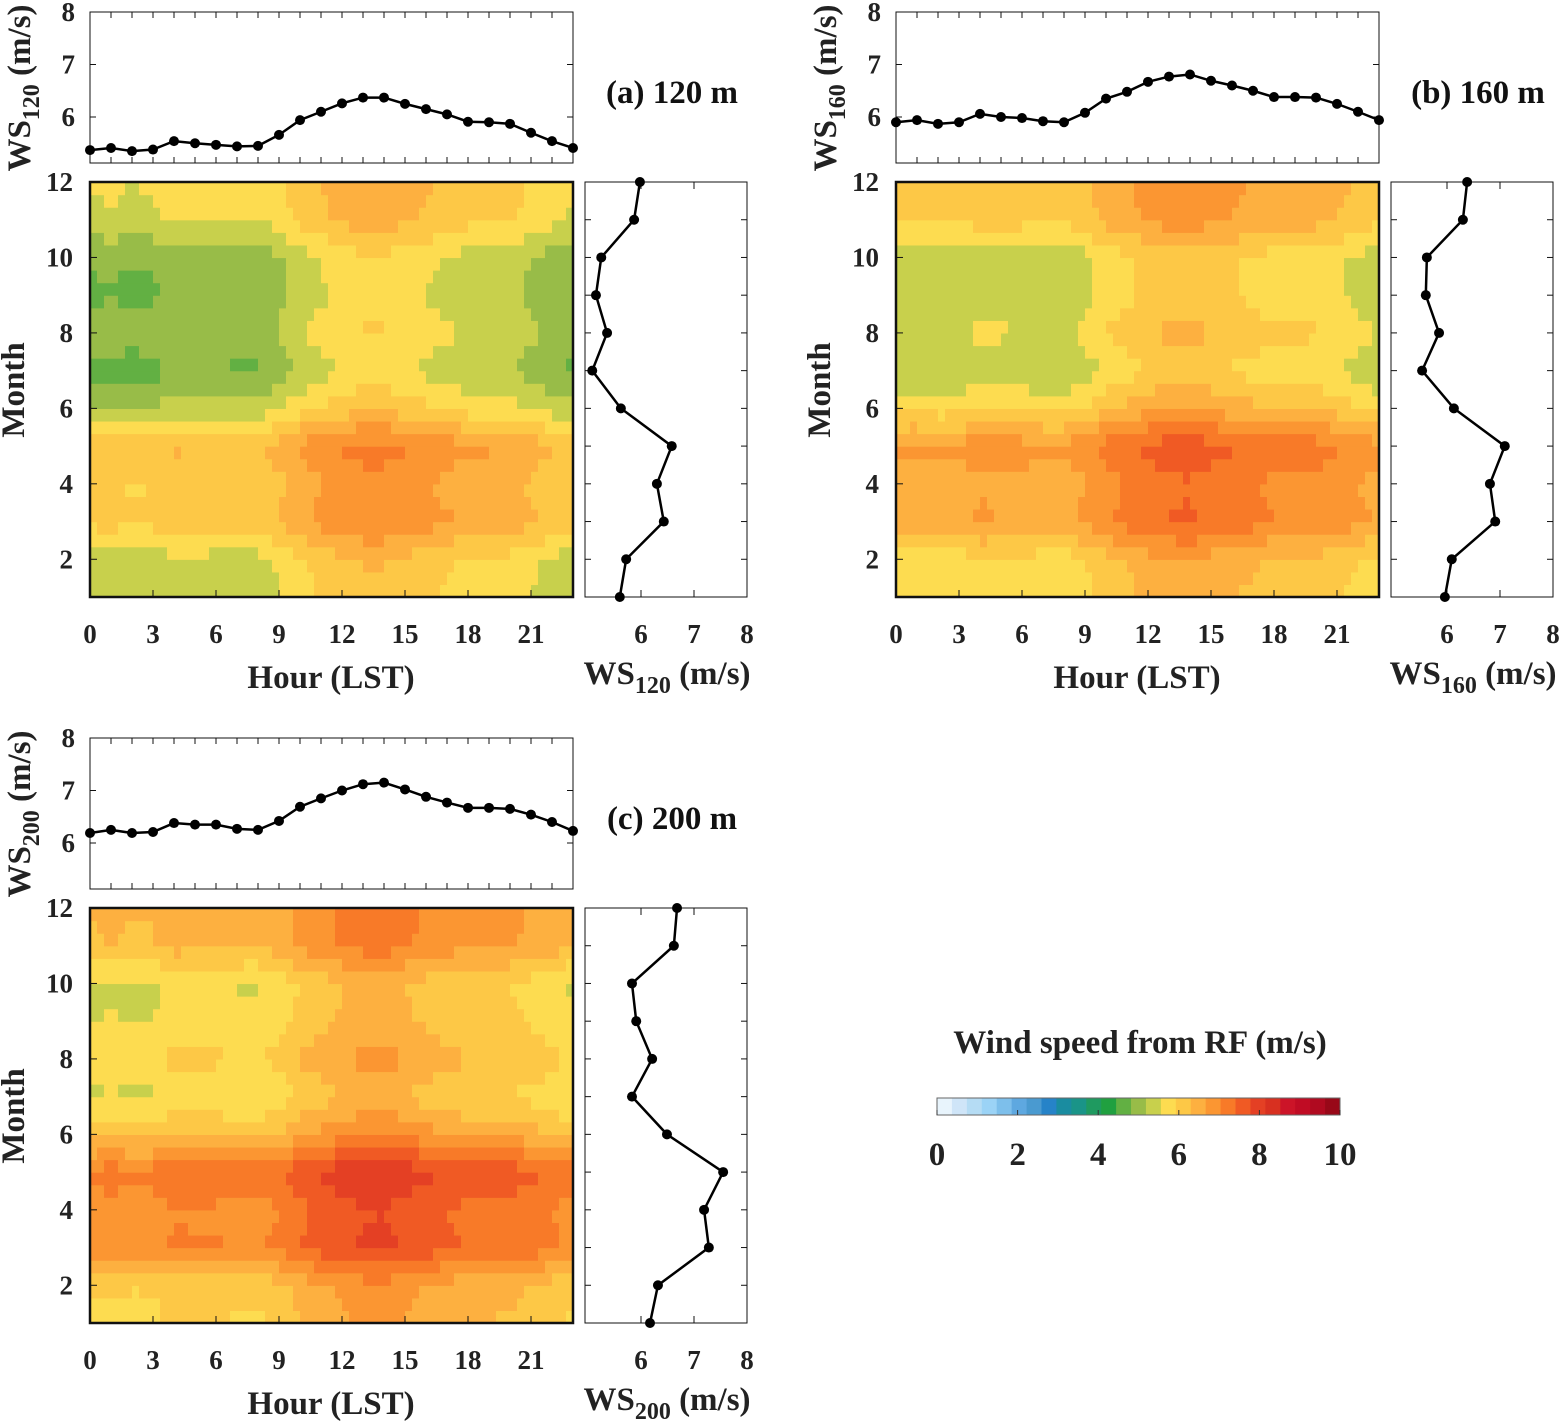 The width and height of the screenshot is (1562, 1426). What do you see at coordinates (69, 65) in the screenshot?
I see `ws-tick-label: 7` at bounding box center [69, 65].